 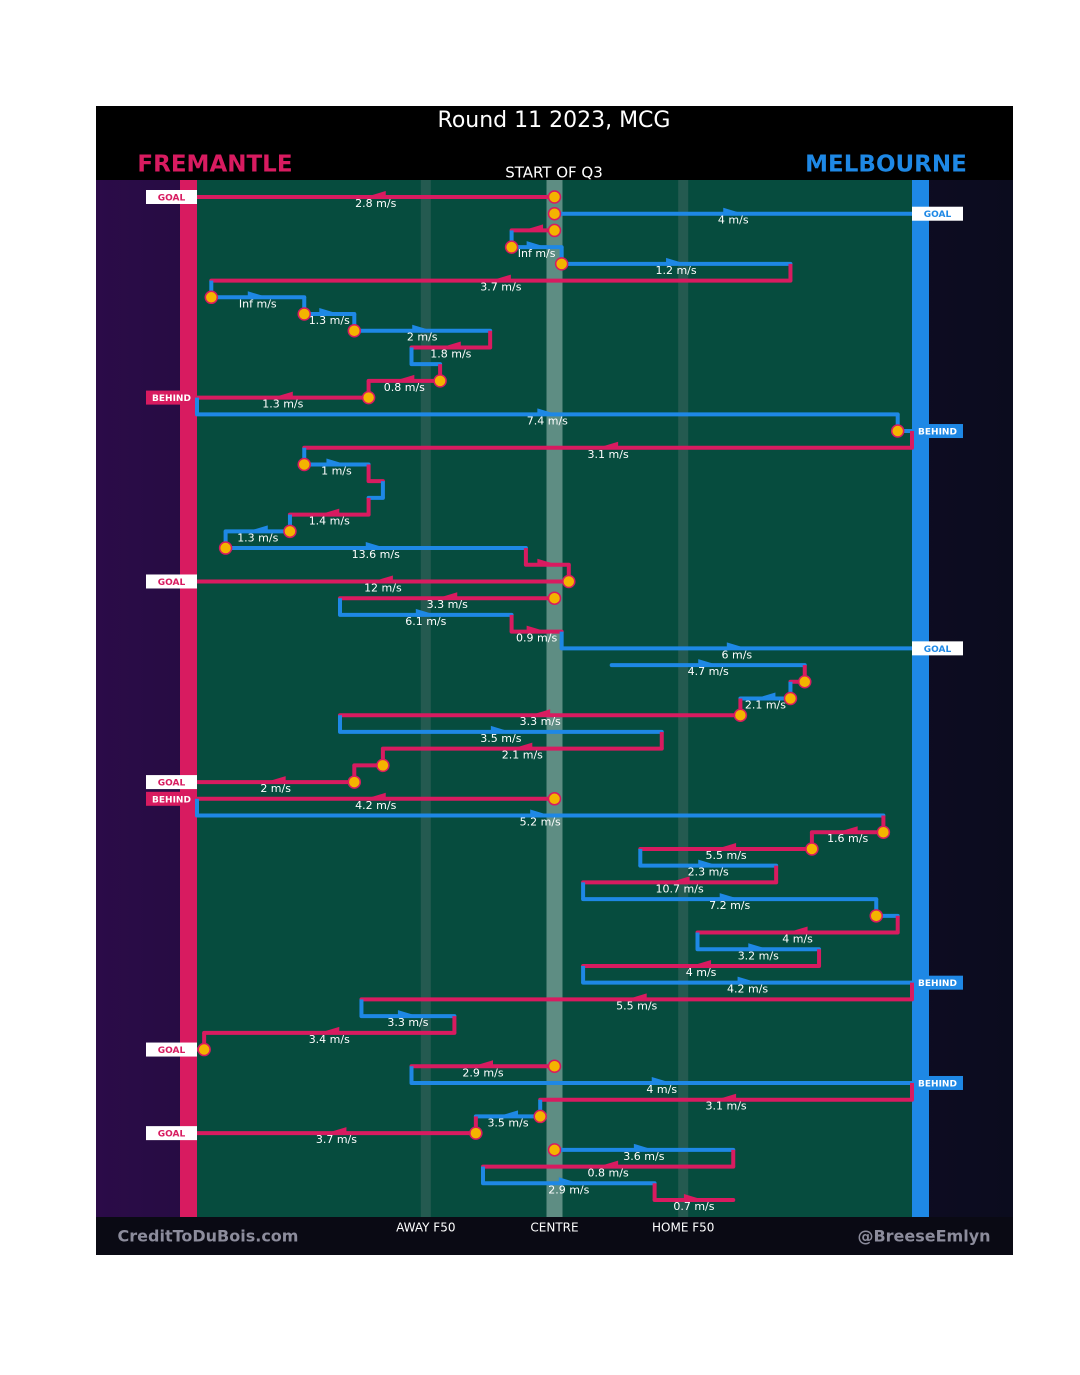 What do you see at coordinates (729, 905) in the screenshot?
I see `speed-label: 7.2 m/s` at bounding box center [729, 905].